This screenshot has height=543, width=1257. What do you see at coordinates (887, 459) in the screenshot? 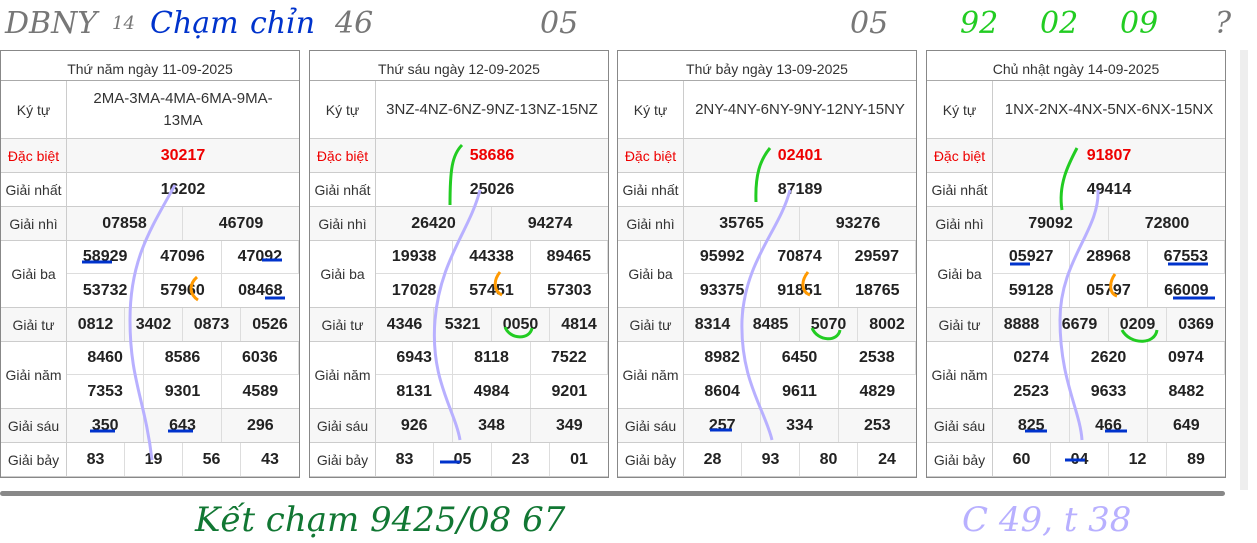
I see `prize-number: 24` at bounding box center [887, 459].